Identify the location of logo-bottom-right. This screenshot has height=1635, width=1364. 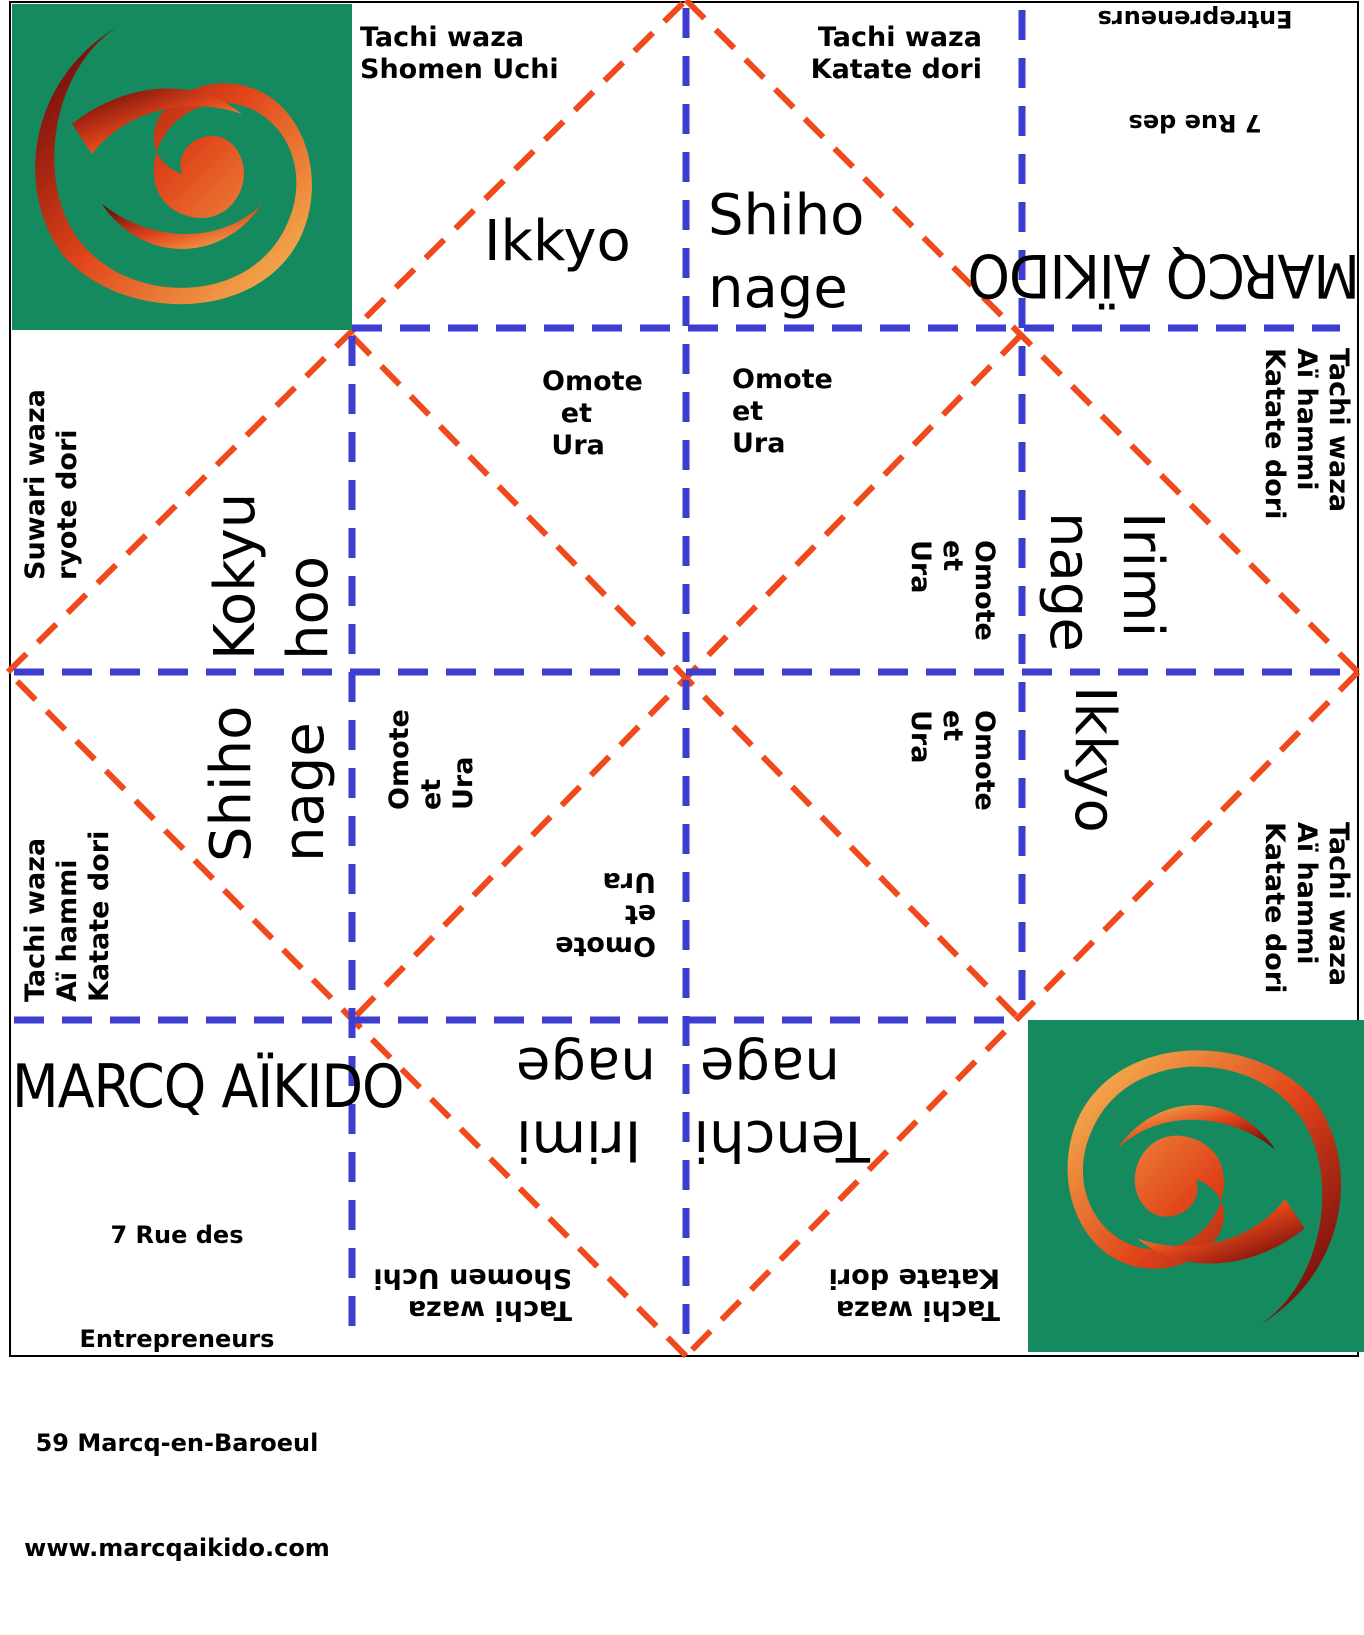
(1196, 1186).